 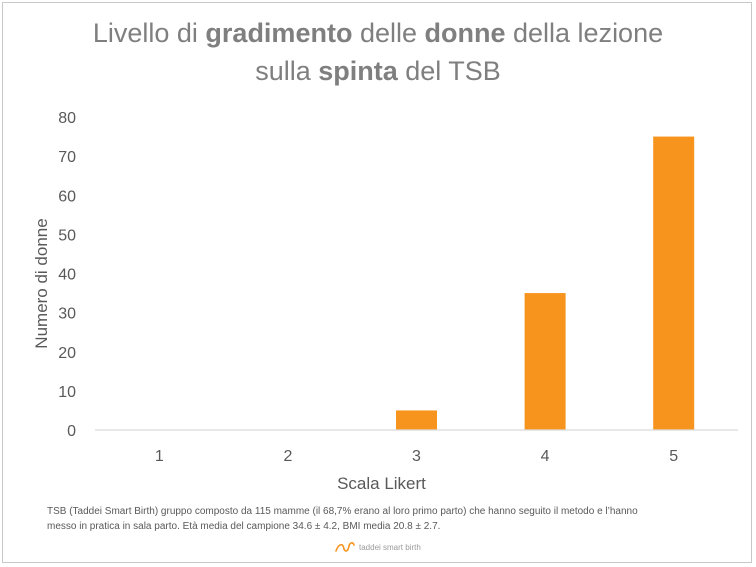 What do you see at coordinates (390, 547) in the screenshot?
I see `logo-text: taddei smart birth` at bounding box center [390, 547].